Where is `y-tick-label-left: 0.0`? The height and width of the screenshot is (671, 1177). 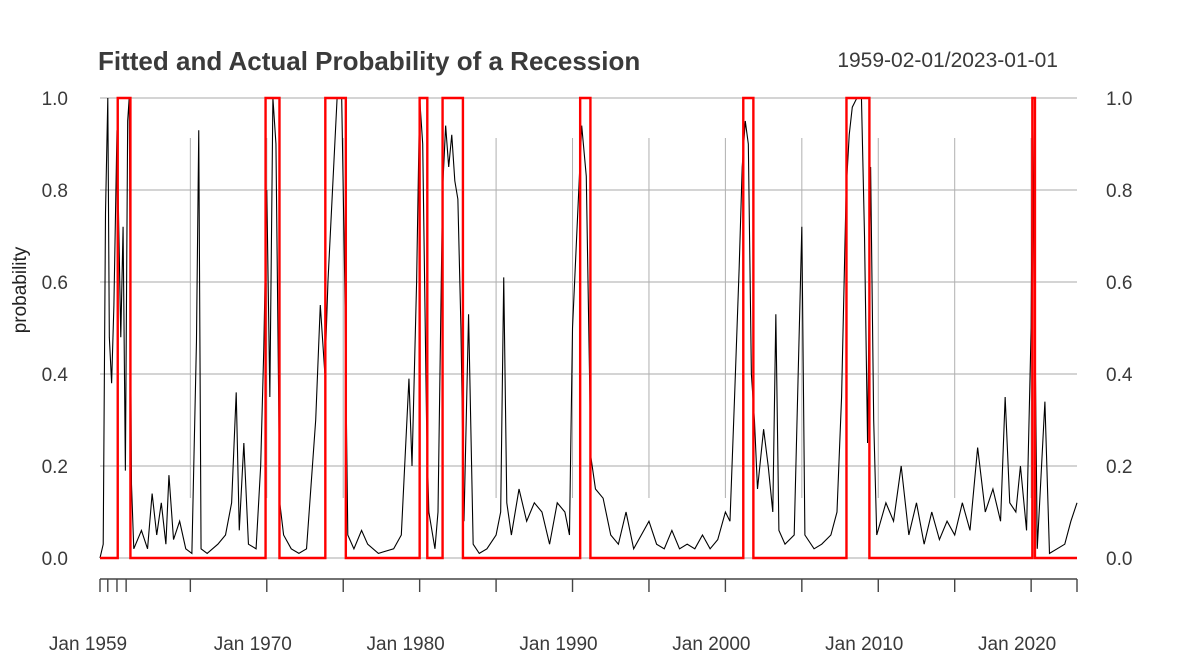
y-tick-label-left: 0.0 is located at coordinates (55, 559).